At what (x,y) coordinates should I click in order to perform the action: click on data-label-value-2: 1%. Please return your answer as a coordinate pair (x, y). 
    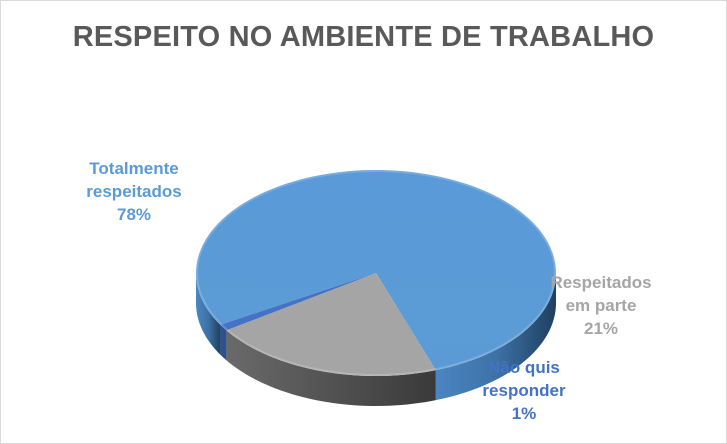
    Looking at the image, I should click on (524, 413).